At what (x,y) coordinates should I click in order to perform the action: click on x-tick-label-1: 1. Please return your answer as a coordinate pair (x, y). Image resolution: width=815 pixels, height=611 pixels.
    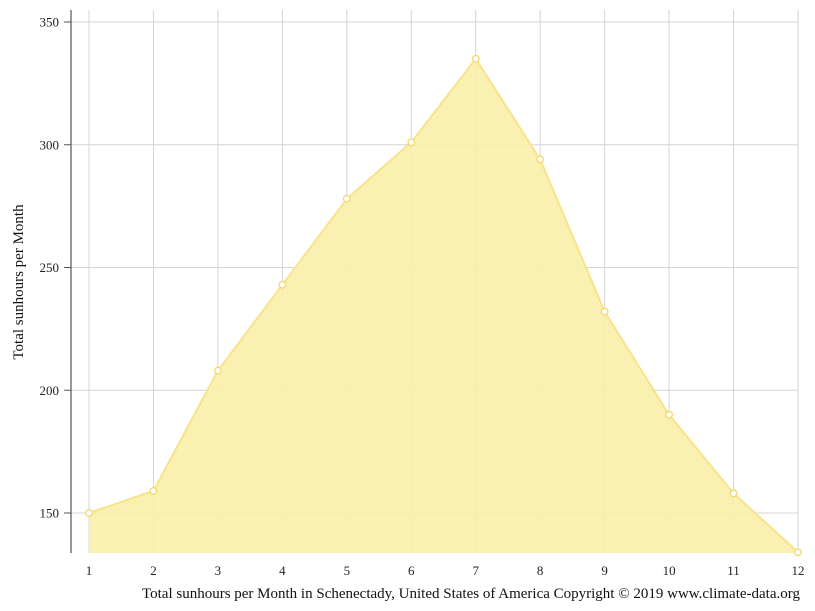
    Looking at the image, I should click on (89, 570).